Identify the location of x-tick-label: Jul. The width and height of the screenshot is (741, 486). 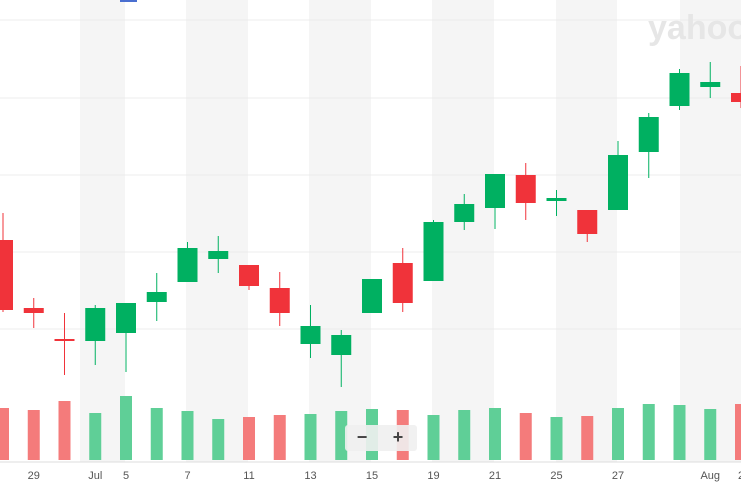
(95, 476).